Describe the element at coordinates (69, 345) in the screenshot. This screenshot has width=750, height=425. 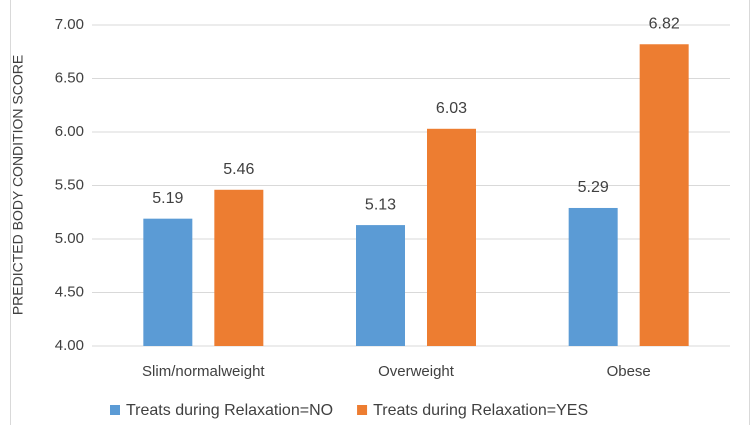
I see `y-tick-label: 4.00` at that location.